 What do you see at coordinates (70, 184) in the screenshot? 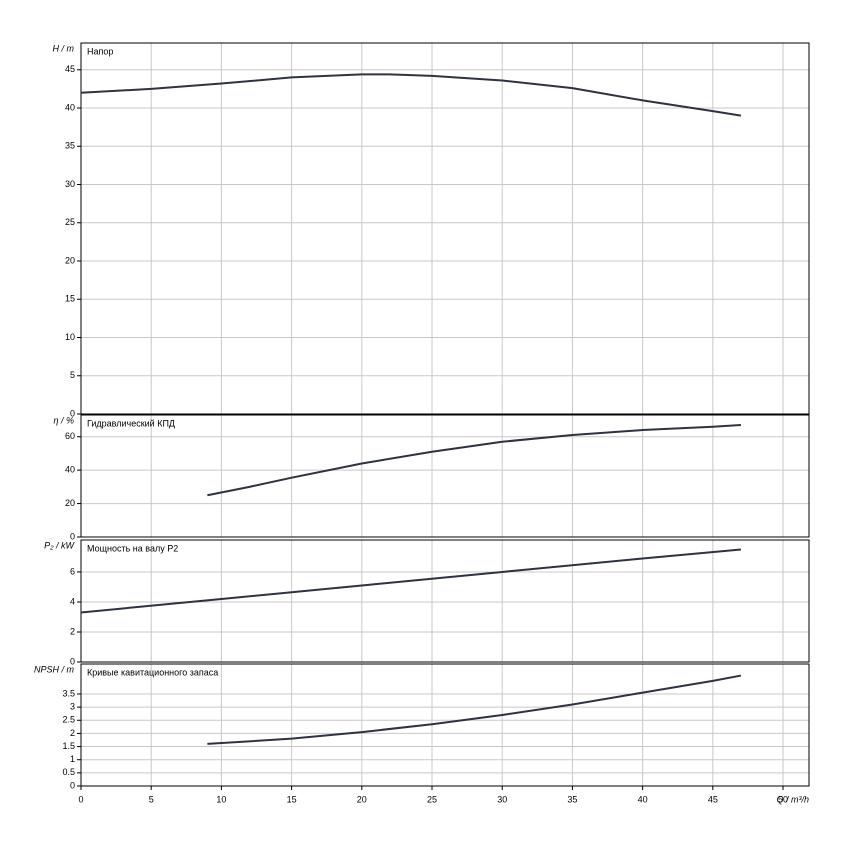
I see `y-tick-label: 30` at bounding box center [70, 184].